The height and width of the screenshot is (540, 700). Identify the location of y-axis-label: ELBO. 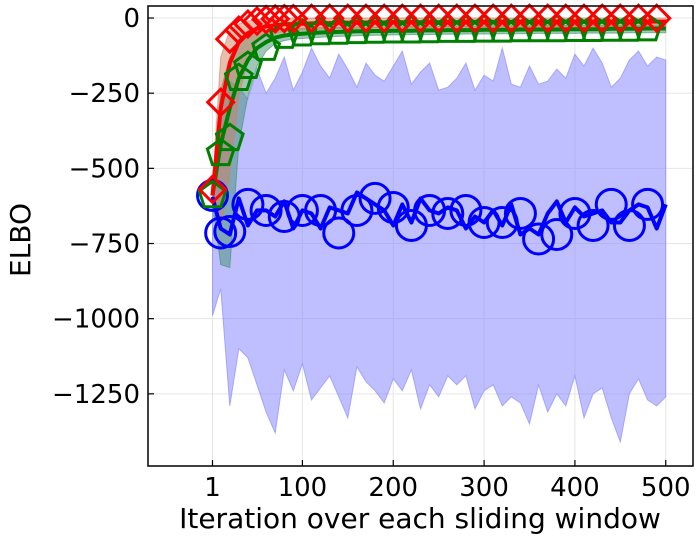
(20, 240).